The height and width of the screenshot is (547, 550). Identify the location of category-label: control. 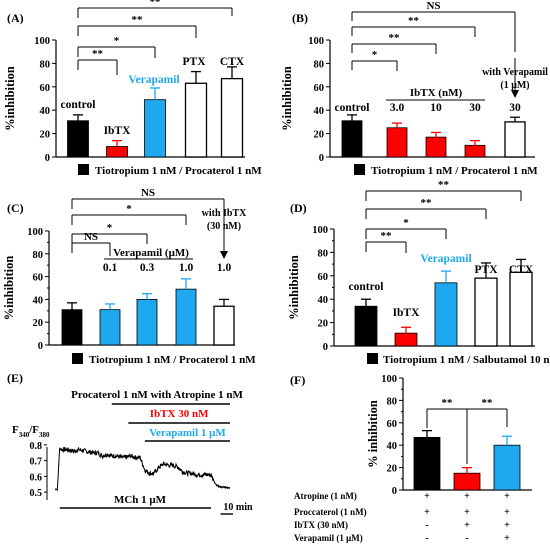
(366, 287).